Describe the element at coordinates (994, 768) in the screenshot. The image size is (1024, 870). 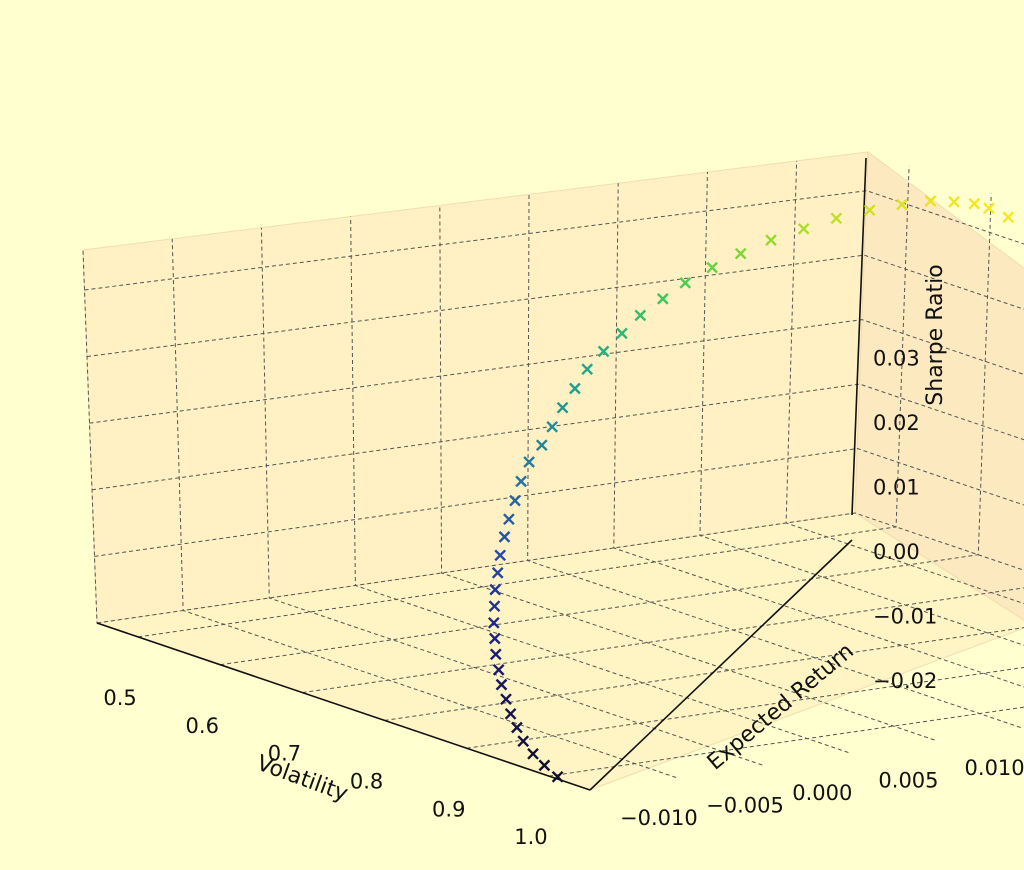
I see `y-tick-label: 0.010` at that location.